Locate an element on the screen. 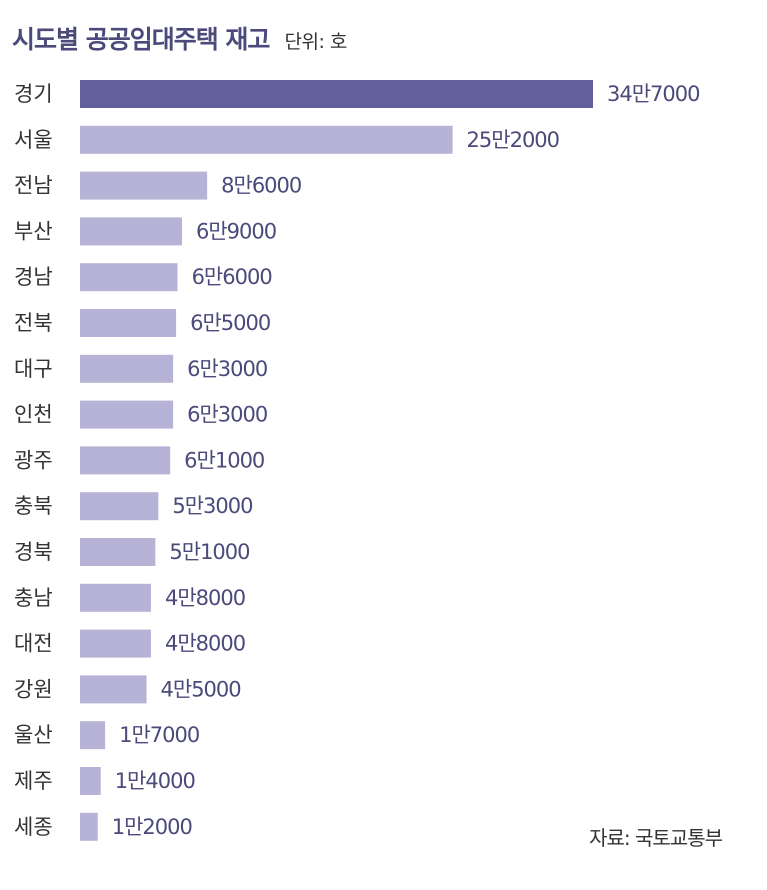  category-label: 전북 is located at coordinates (33, 323).